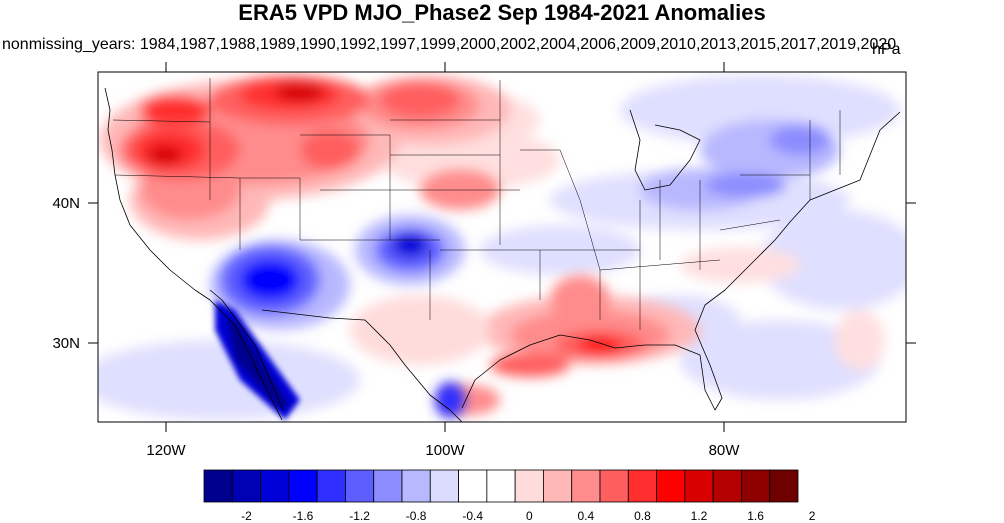  Describe the element at coordinates (586, 516) in the screenshot. I see `colorbar-label: 0.4` at that location.